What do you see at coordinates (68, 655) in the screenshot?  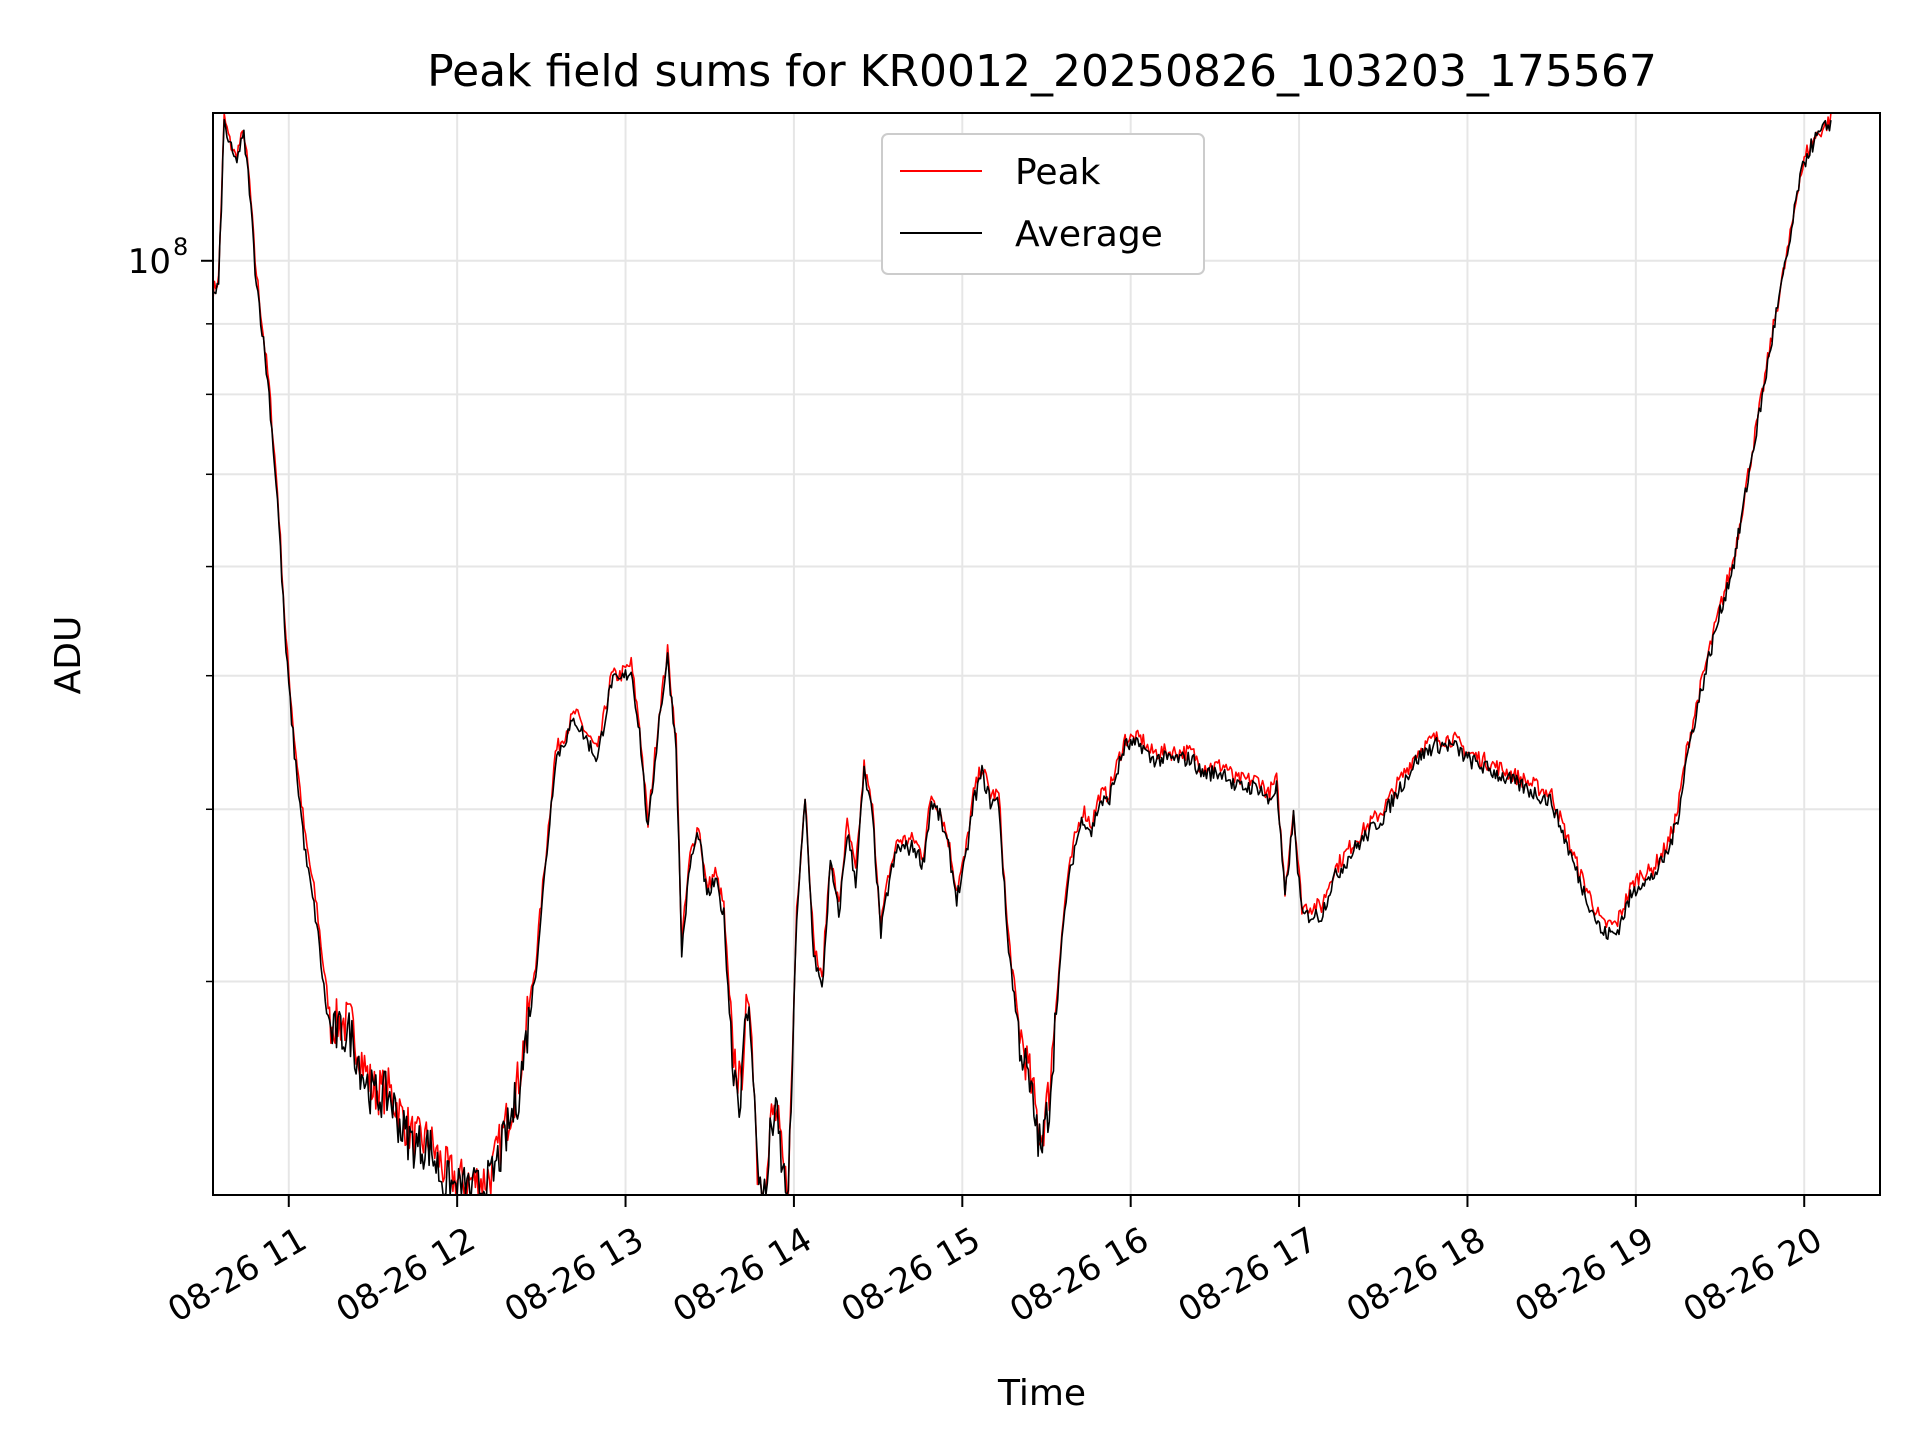 I see `y-axis-label: ADU` at bounding box center [68, 655].